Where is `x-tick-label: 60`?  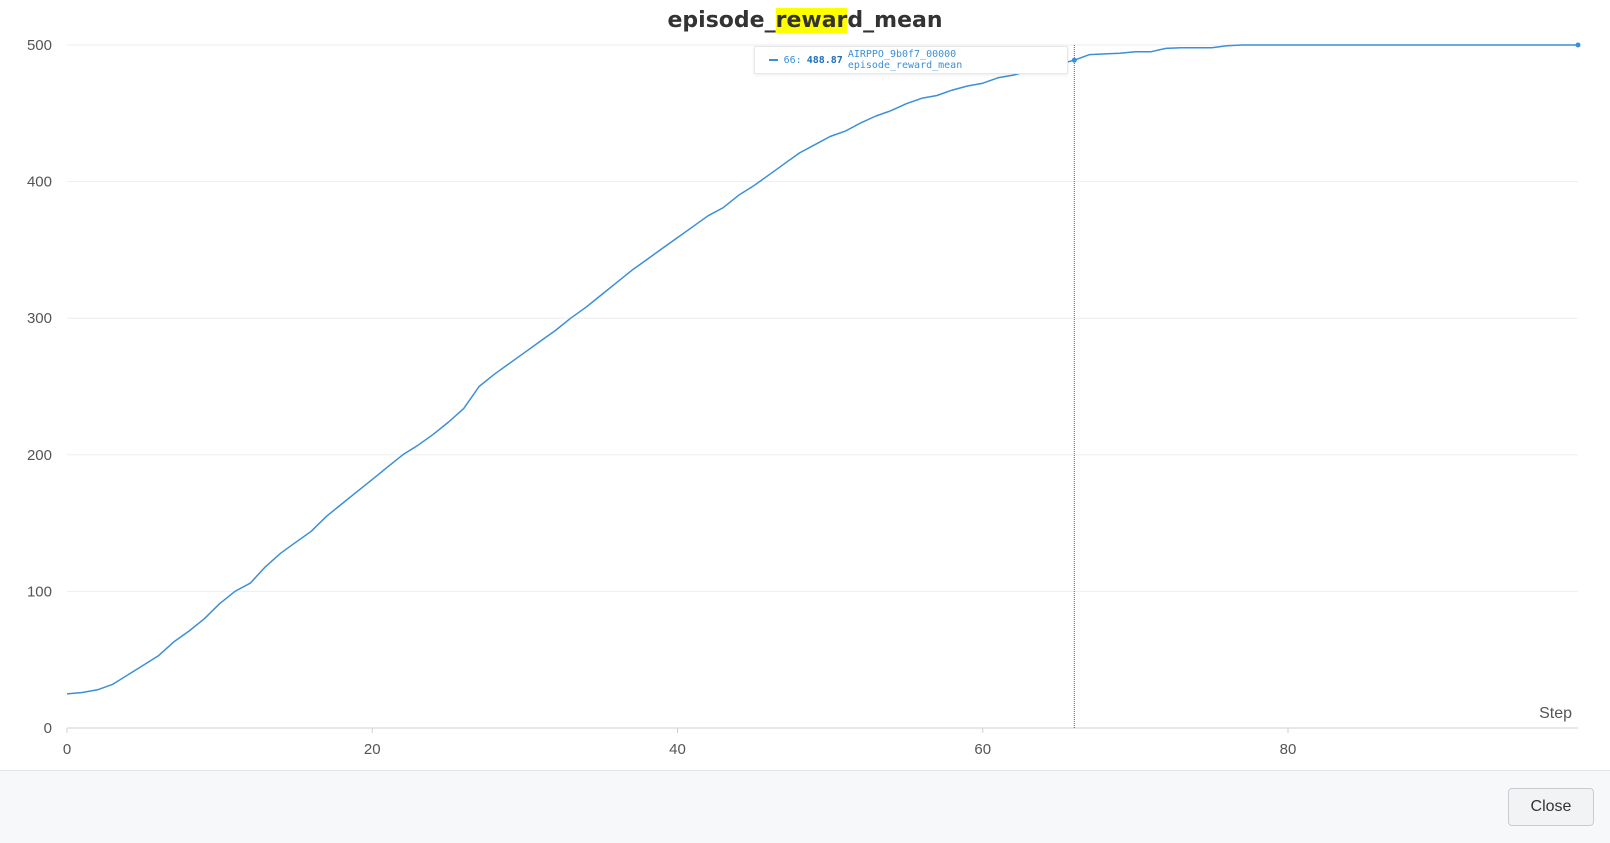
x-tick-label: 60 is located at coordinates (982, 749).